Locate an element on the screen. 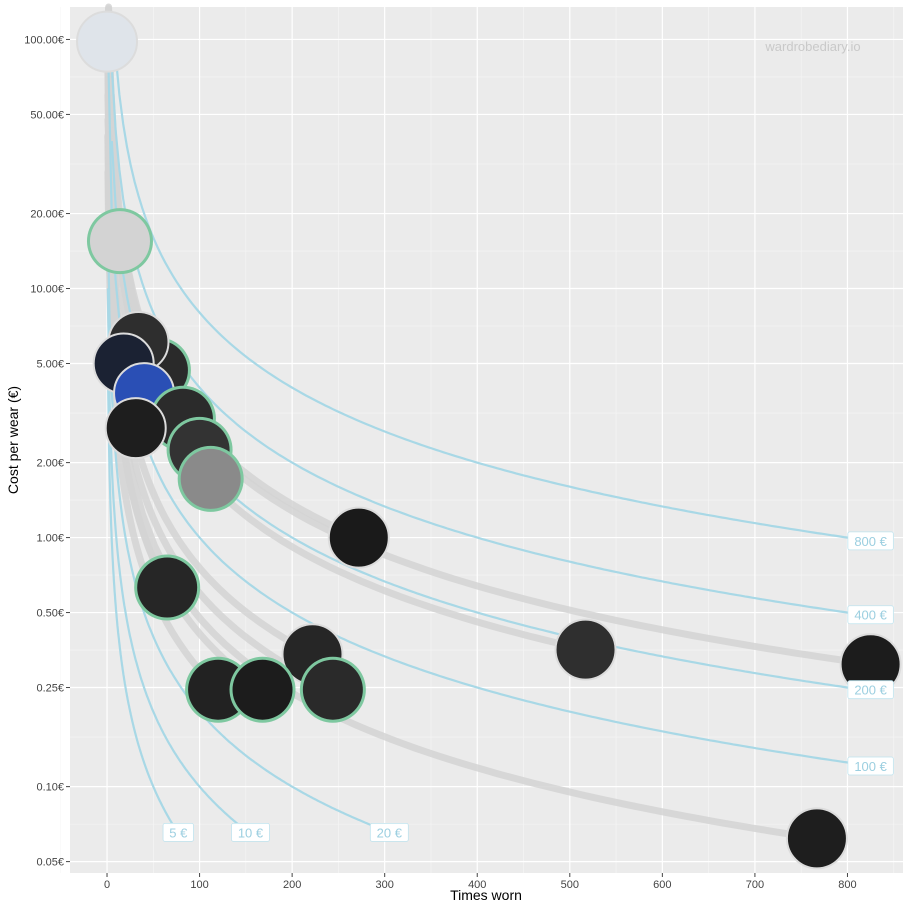 The height and width of the screenshot is (910, 910). y-axis-title: Cost per wear (€) is located at coordinates (13, 440).